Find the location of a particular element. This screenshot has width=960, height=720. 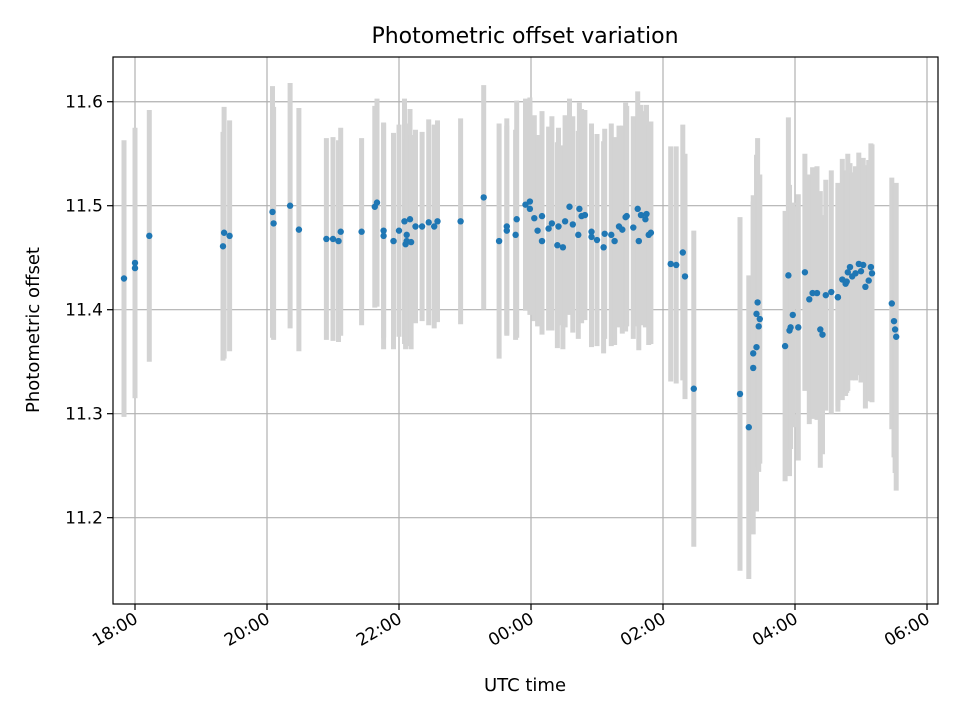

y-tick-label: 11.4 is located at coordinates (84, 311).